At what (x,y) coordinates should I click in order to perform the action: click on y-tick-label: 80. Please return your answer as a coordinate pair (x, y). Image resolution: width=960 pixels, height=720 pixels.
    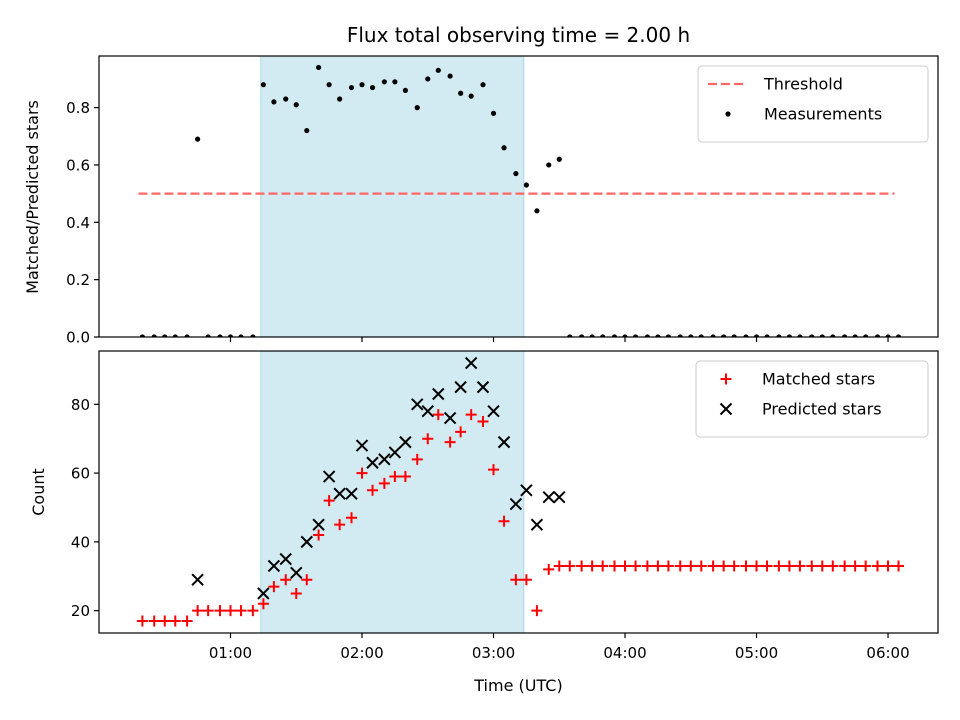
    Looking at the image, I should click on (80, 405).